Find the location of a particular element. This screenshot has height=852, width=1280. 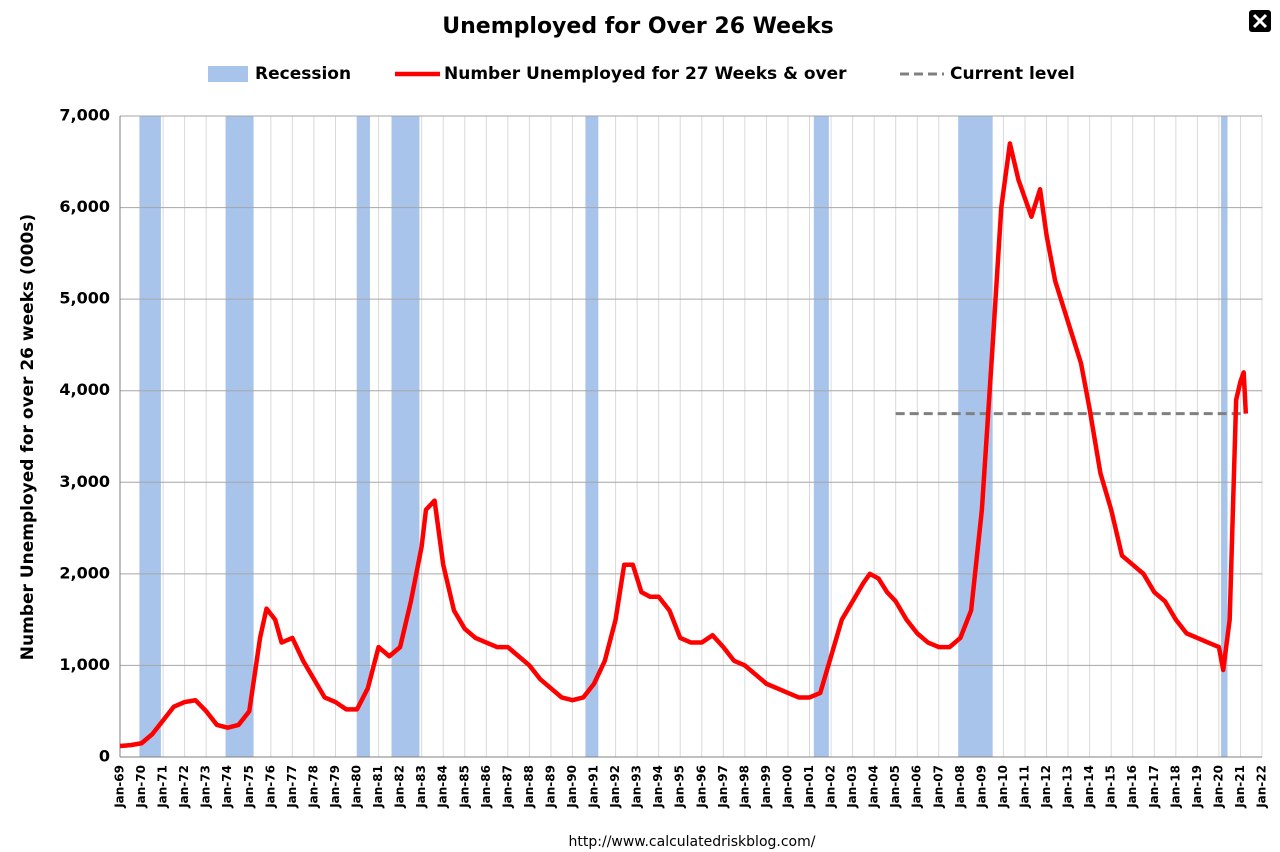

x-tick-label: Jan-12 is located at coordinates (1046, 787).